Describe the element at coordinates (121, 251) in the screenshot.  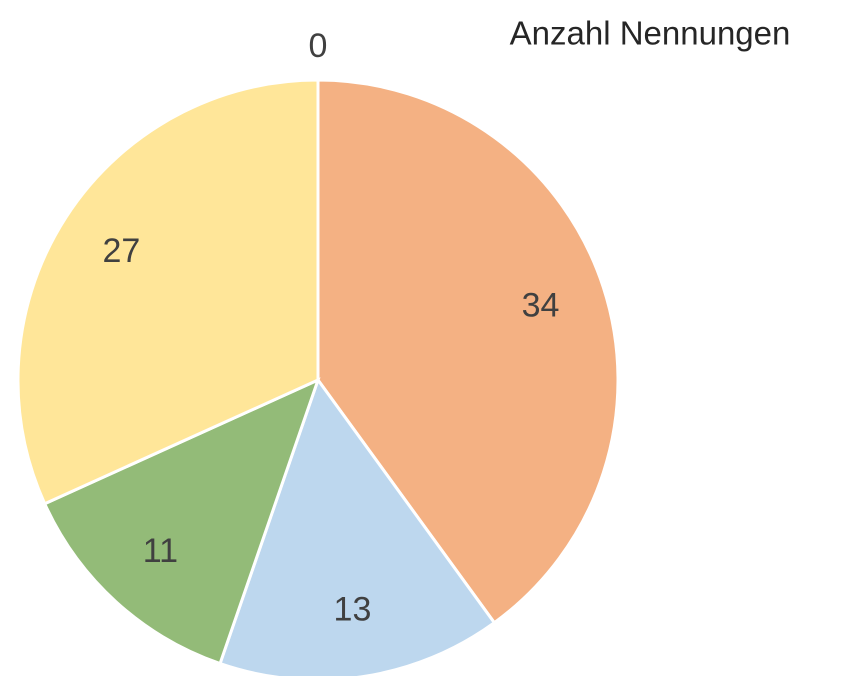
I see `data-label: 27` at that location.